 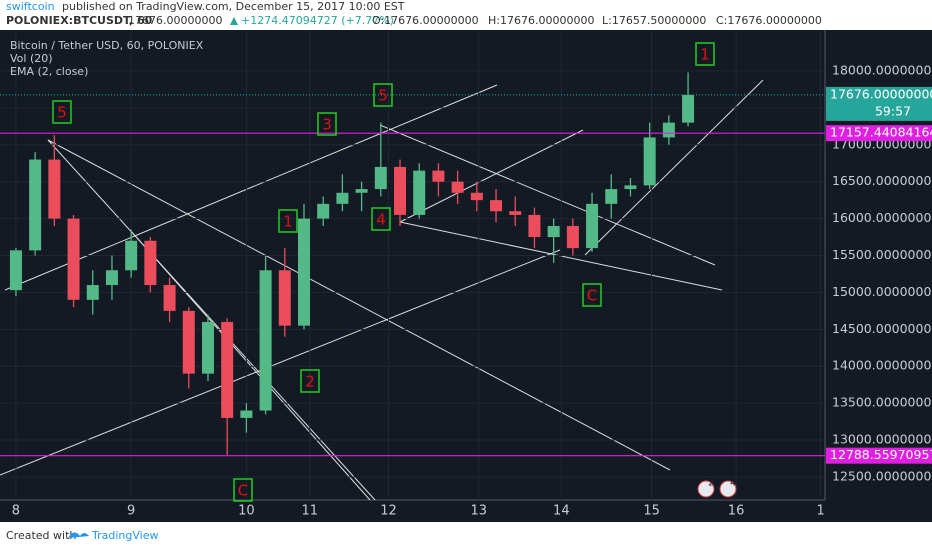 I want to click on y-tick-label: 18000.00000000, so click(x=882, y=69).